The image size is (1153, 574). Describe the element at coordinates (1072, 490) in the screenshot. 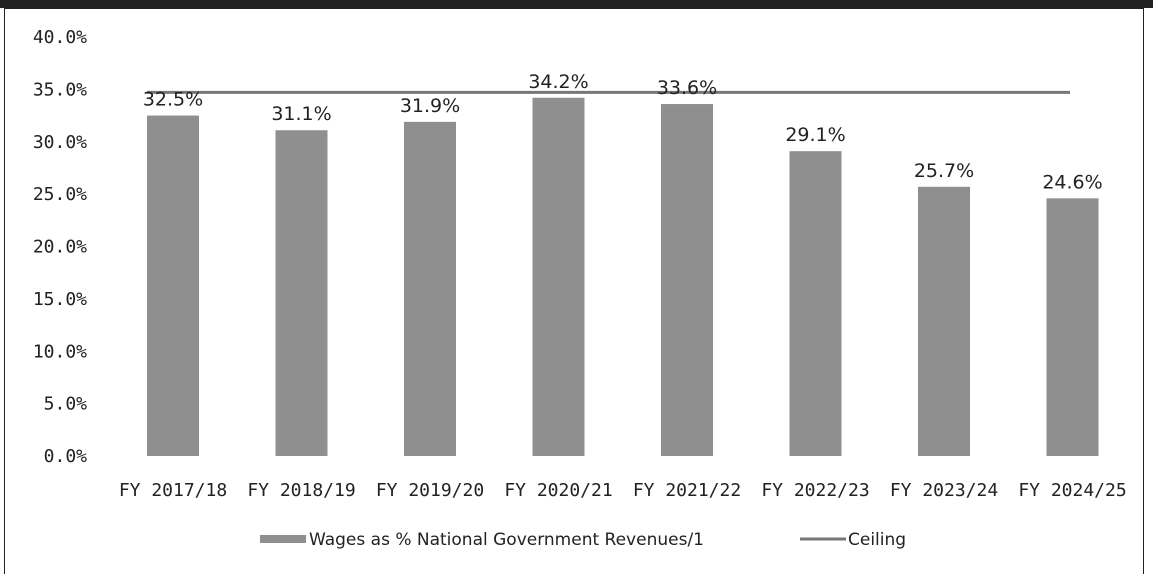

I see `x-tick-label: FY 2024/25` at that location.